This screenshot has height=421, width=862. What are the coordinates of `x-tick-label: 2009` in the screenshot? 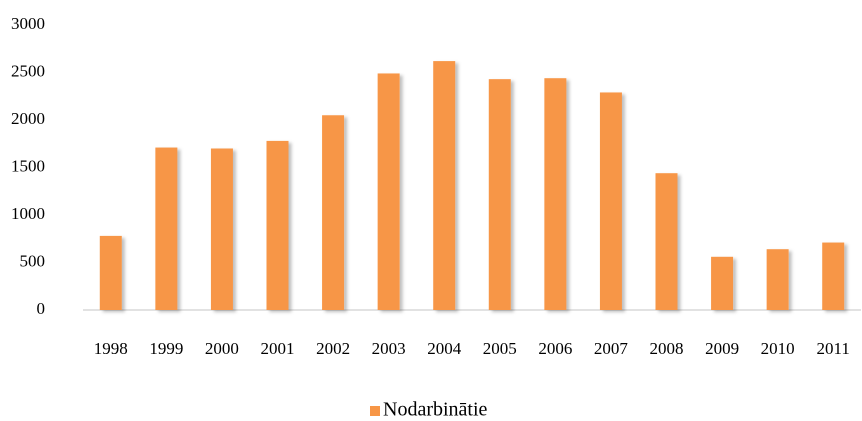 It's located at (722, 348).